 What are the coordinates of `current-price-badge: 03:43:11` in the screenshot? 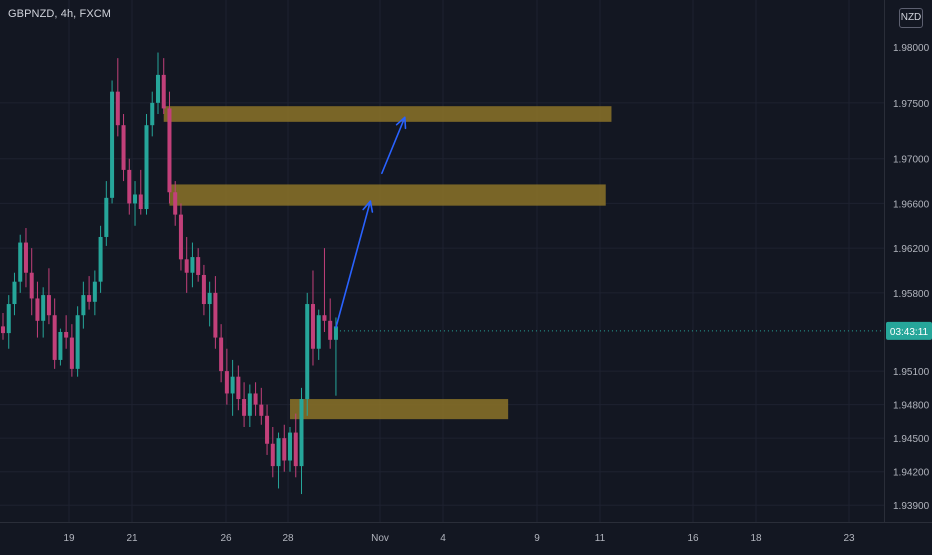 It's located at (635, 330).